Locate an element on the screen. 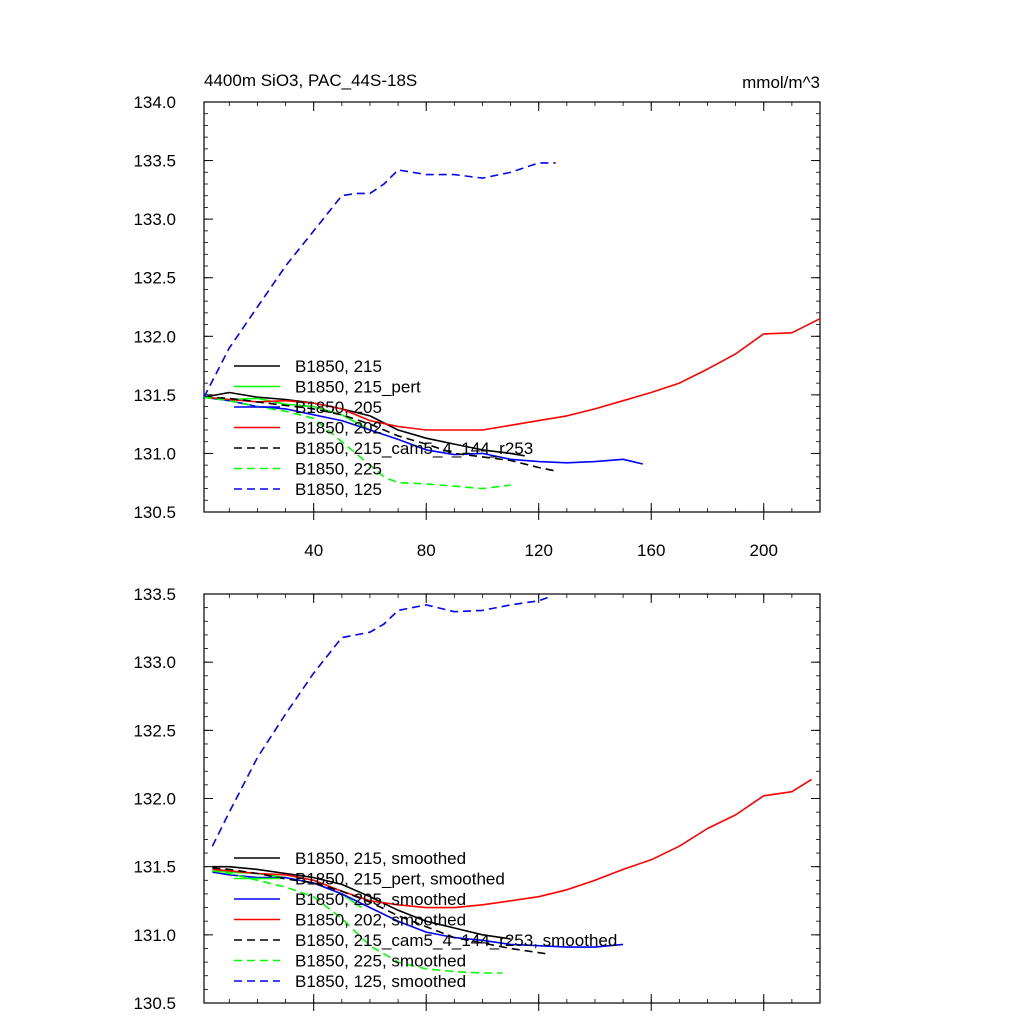  legend-entry-label: B1850, 125 is located at coordinates (338, 489).